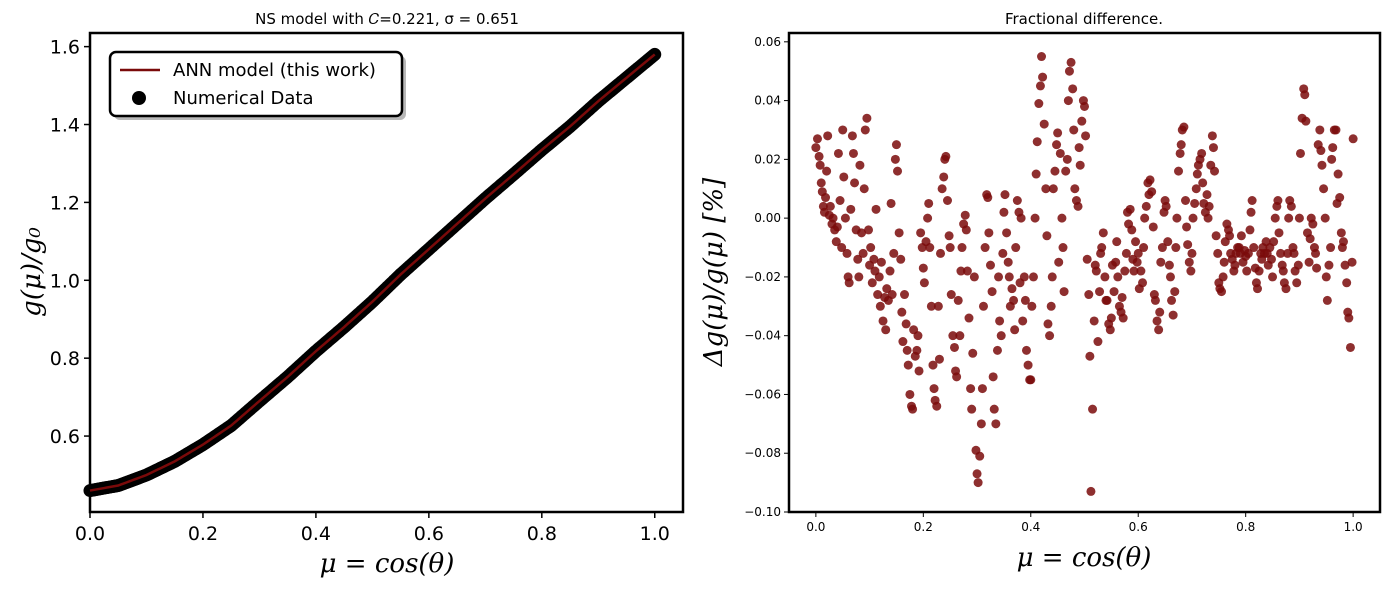 The width and height of the screenshot is (1389, 590). What do you see at coordinates (767, 42) in the screenshot?
I see `right-ytick-label: 0.06` at bounding box center [767, 42].